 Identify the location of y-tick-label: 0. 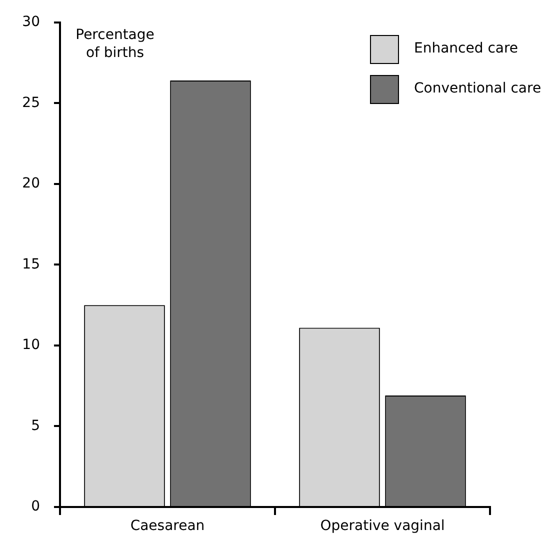
(35, 506).